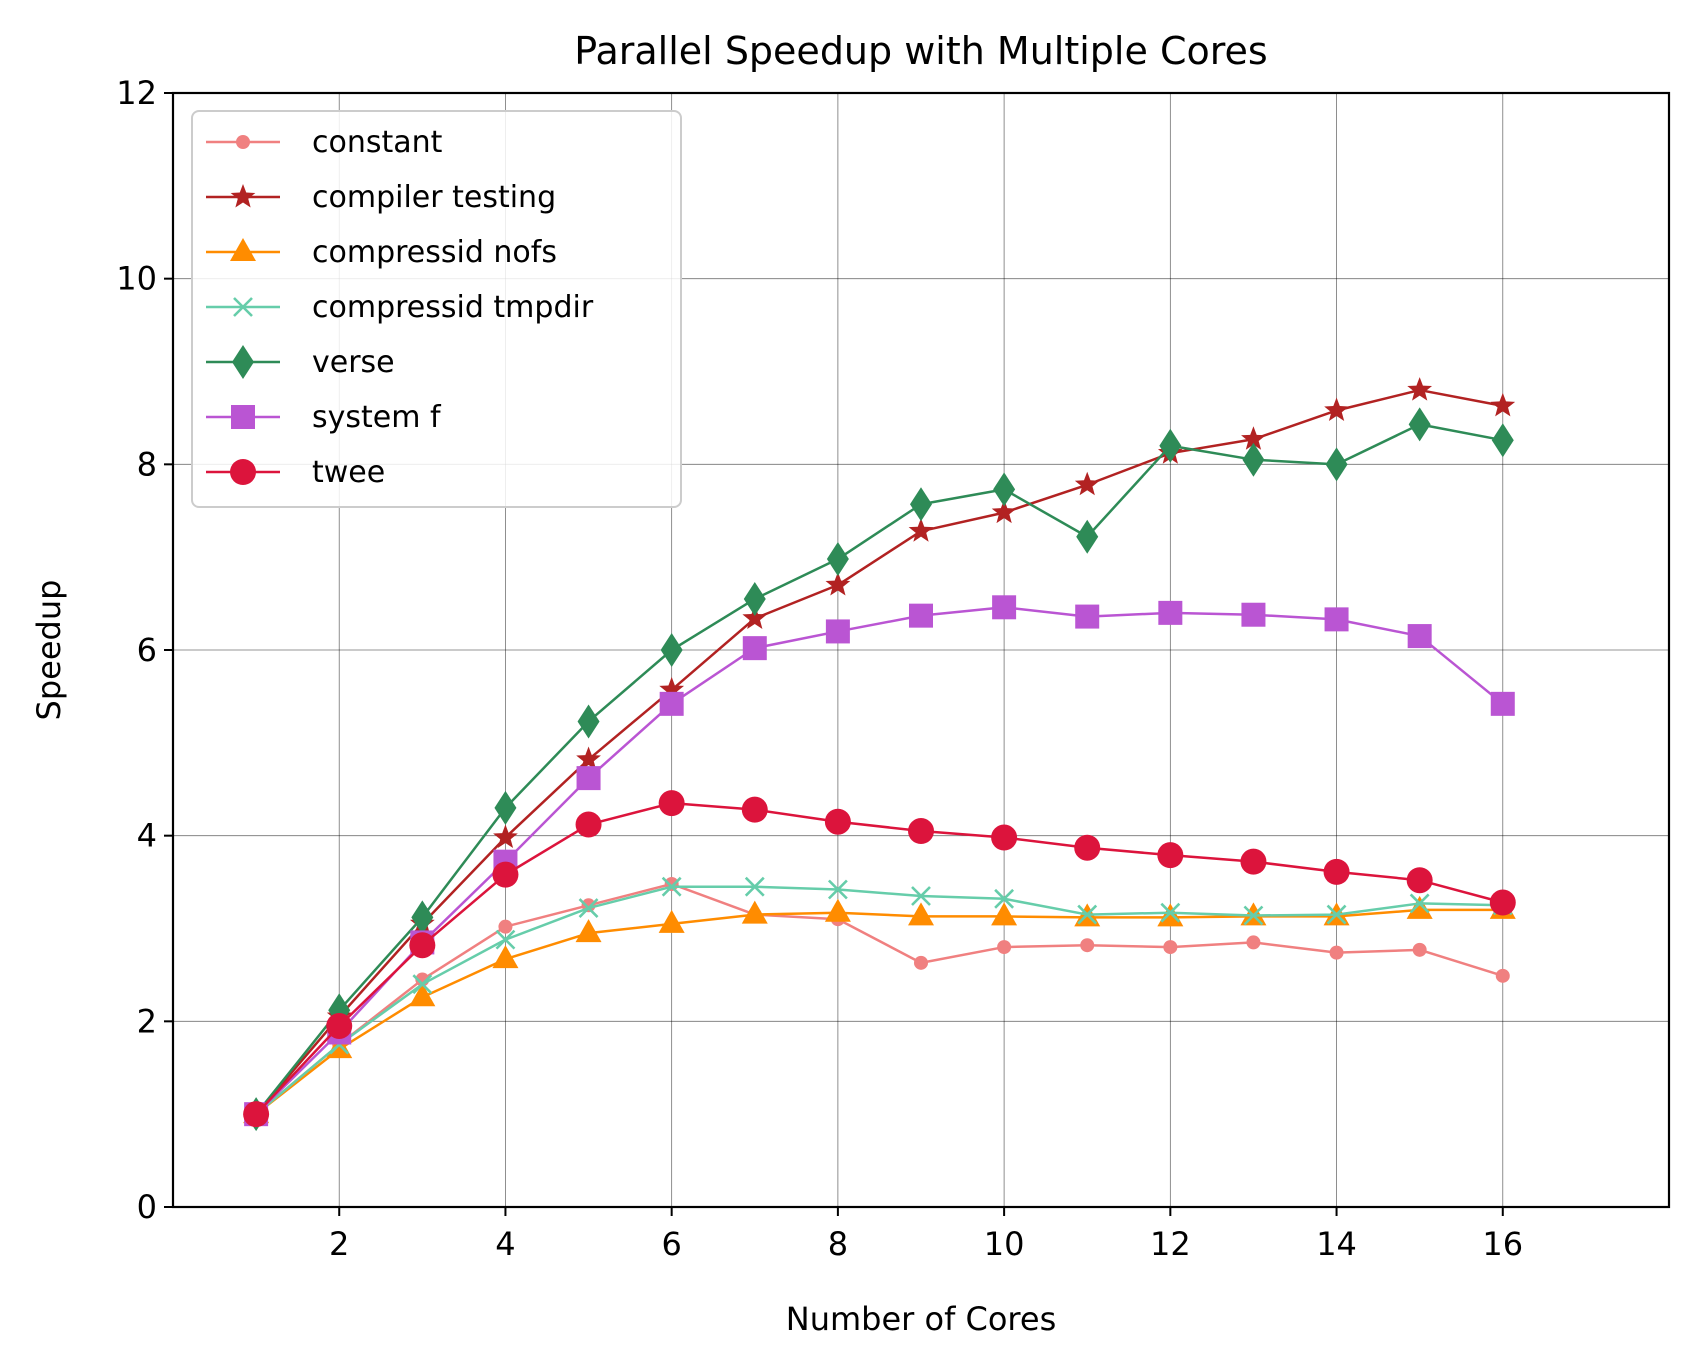  I want to click on series-line-compressid-tmpdir, so click(879, 1000).